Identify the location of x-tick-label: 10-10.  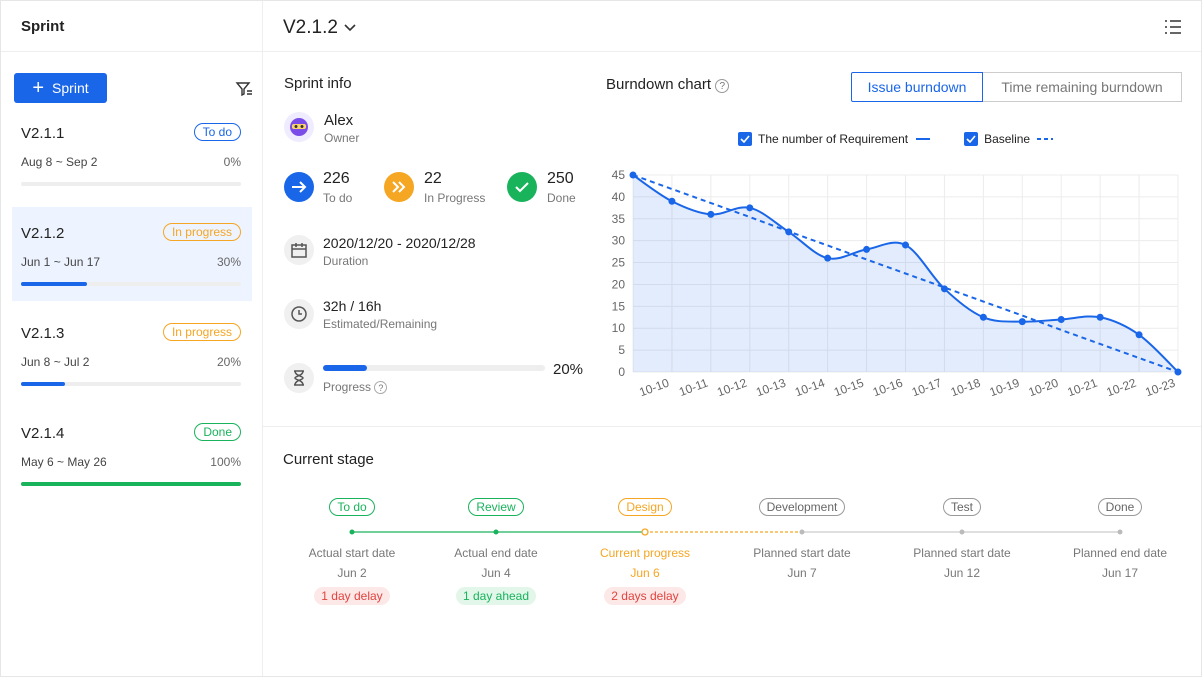
(654, 388).